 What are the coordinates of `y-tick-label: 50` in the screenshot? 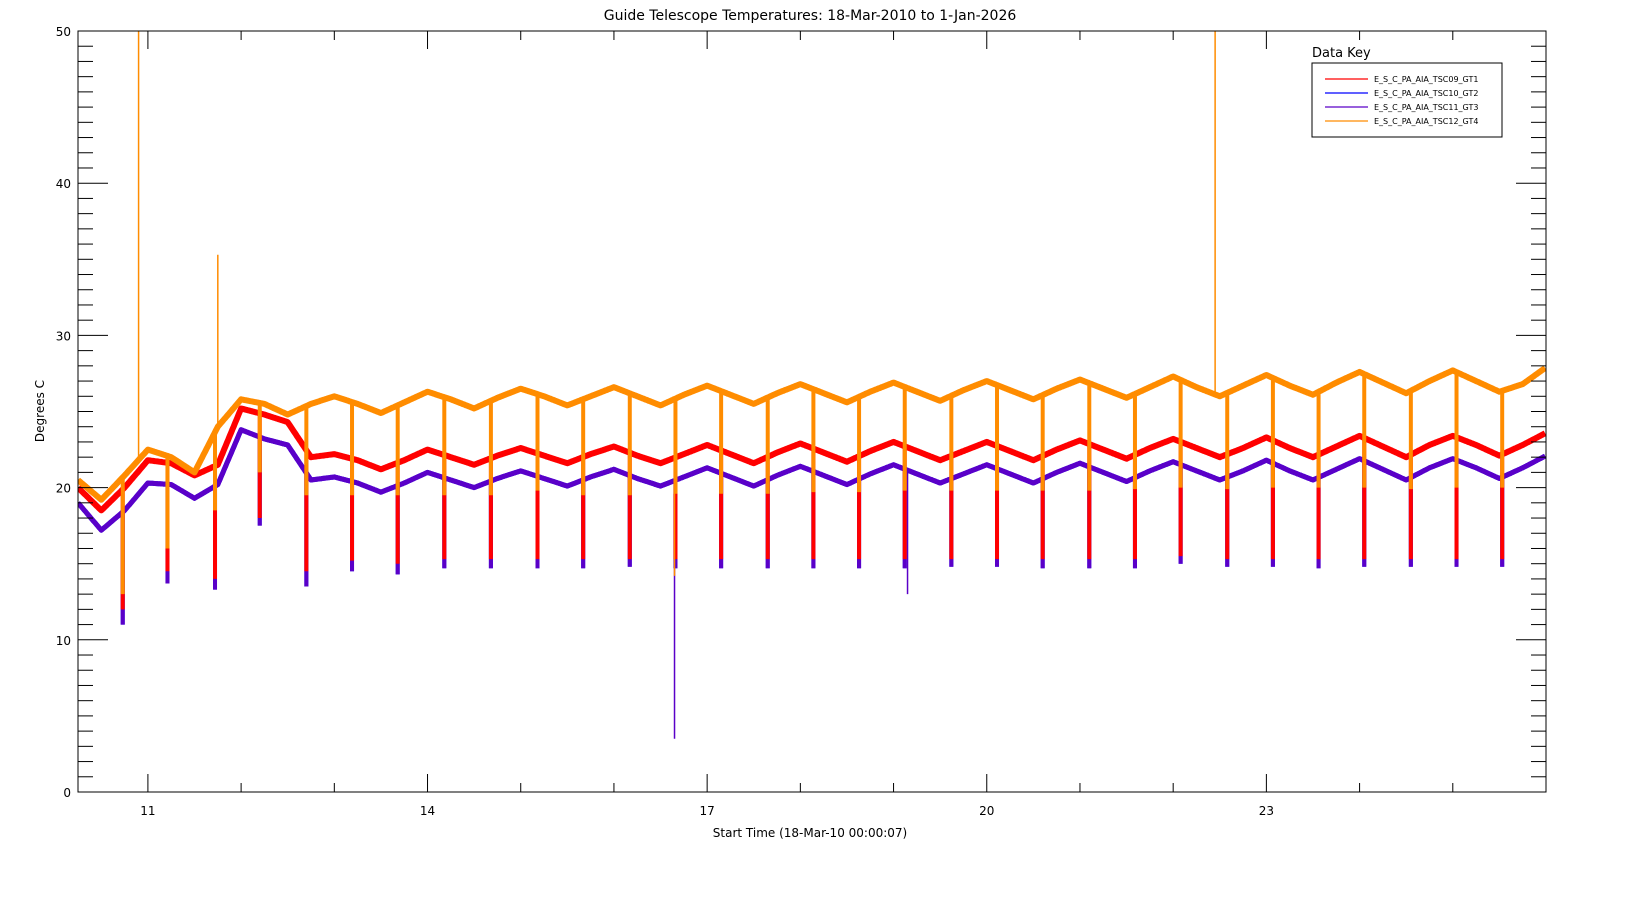 It's located at (63, 32).